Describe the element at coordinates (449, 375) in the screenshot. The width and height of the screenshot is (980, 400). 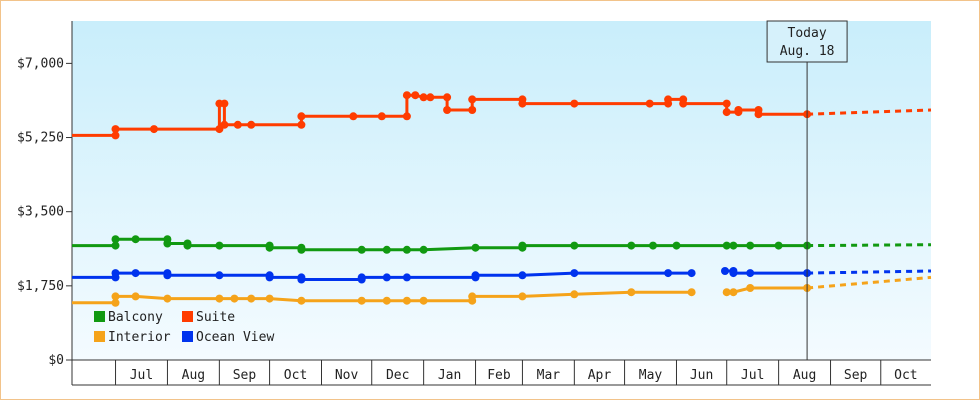
I see `x-tick-label: Jan` at that location.